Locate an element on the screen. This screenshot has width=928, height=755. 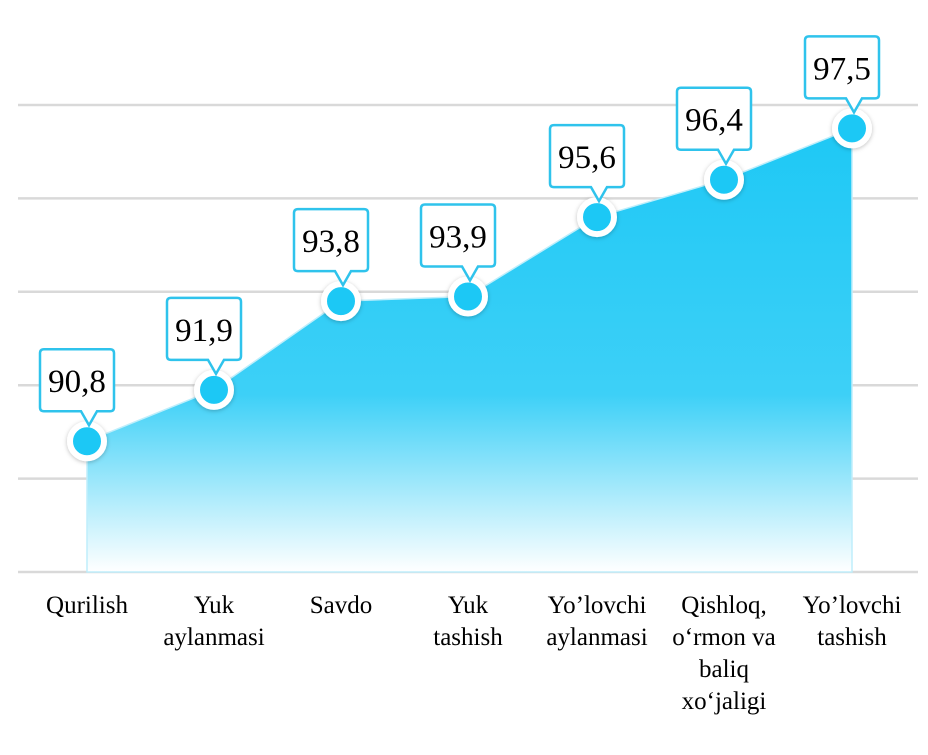
x-tick-label-3: Savdo is located at coordinates (341, 605).